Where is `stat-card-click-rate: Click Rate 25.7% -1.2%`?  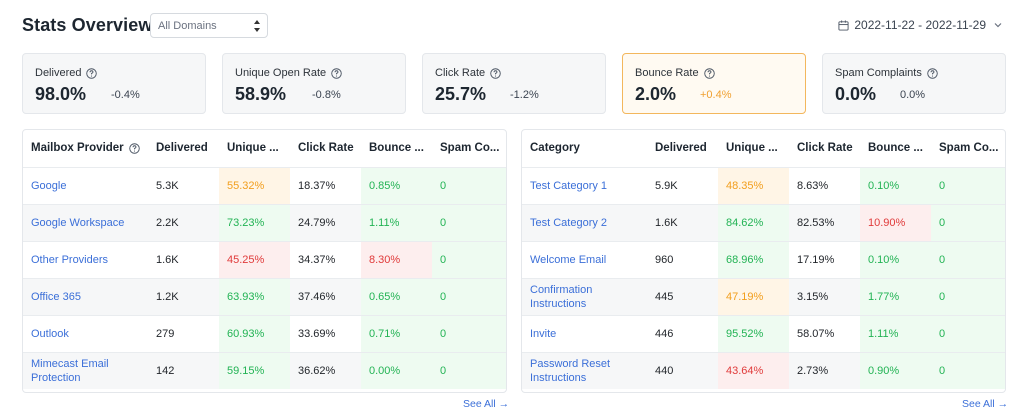 stat-card-click-rate: Click Rate 25.7% -1.2% is located at coordinates (514, 83).